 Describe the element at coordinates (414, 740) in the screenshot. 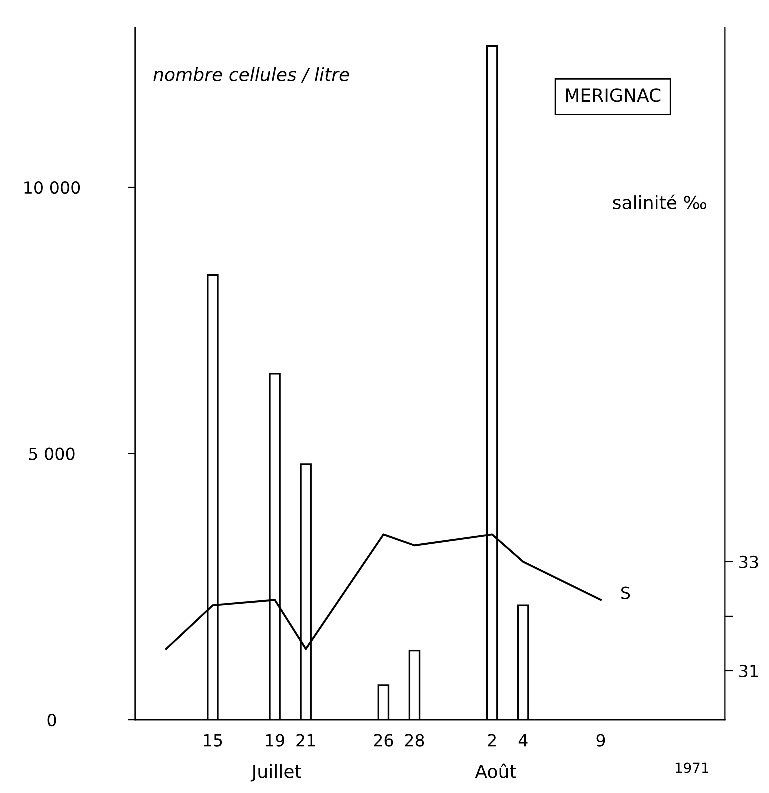

I see `x-tick-label: 28` at that location.